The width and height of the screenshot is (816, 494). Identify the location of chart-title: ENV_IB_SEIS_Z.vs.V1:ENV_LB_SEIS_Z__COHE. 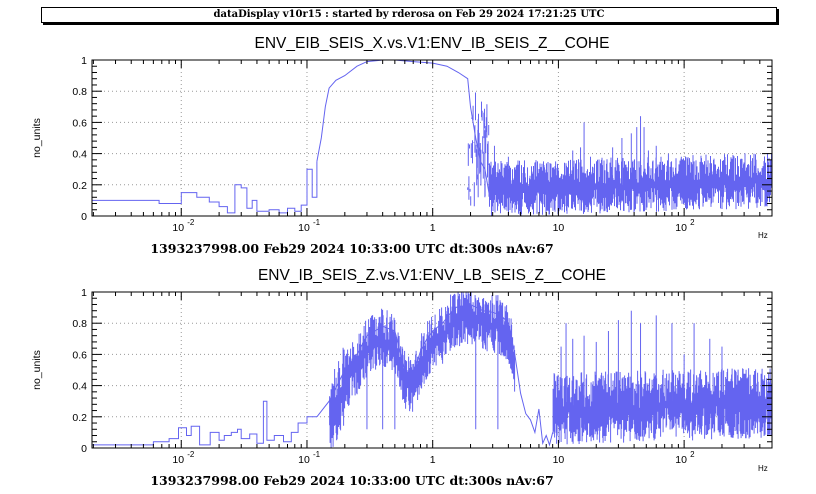
(432, 275).